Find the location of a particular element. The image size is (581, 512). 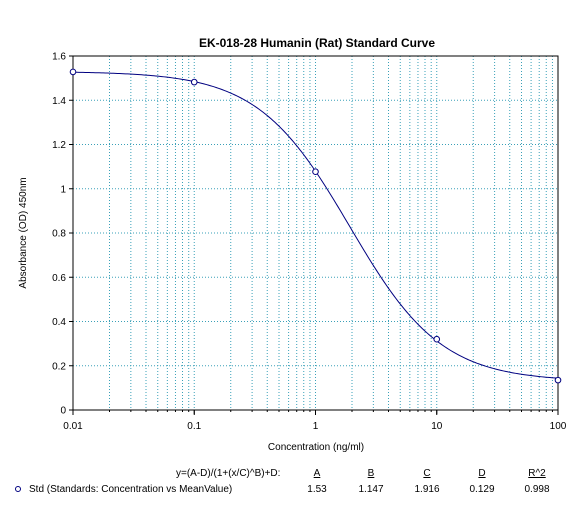

y-tick-label: 0 is located at coordinates (63, 411).